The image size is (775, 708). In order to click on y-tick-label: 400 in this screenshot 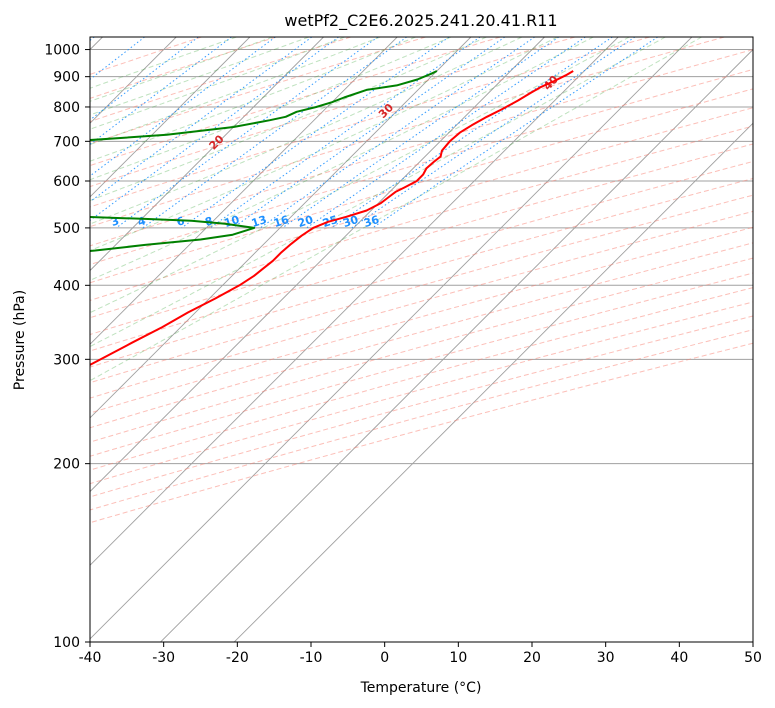, I will do `click(66, 286)`.